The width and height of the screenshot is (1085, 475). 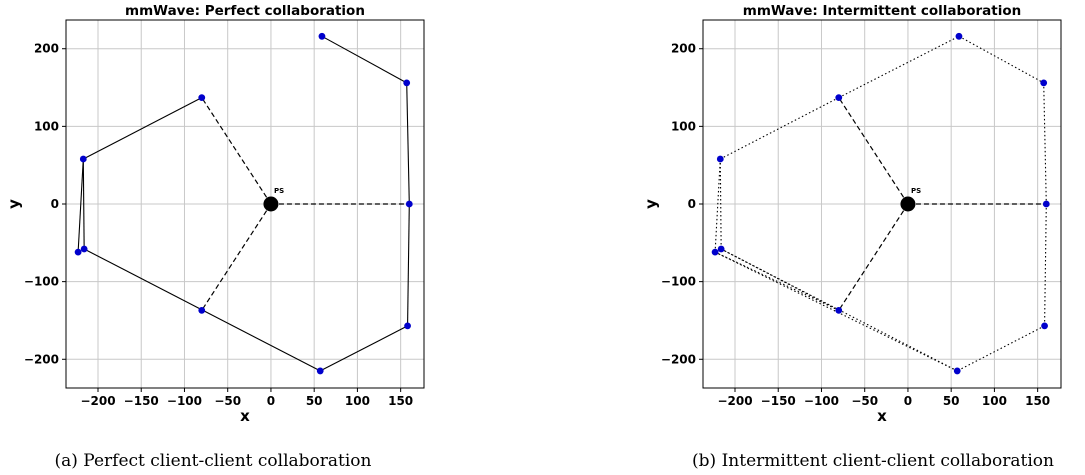 What do you see at coordinates (245, 11) in the screenshot?
I see `chart-title: mmWave: Perfect collaboration` at bounding box center [245, 11].